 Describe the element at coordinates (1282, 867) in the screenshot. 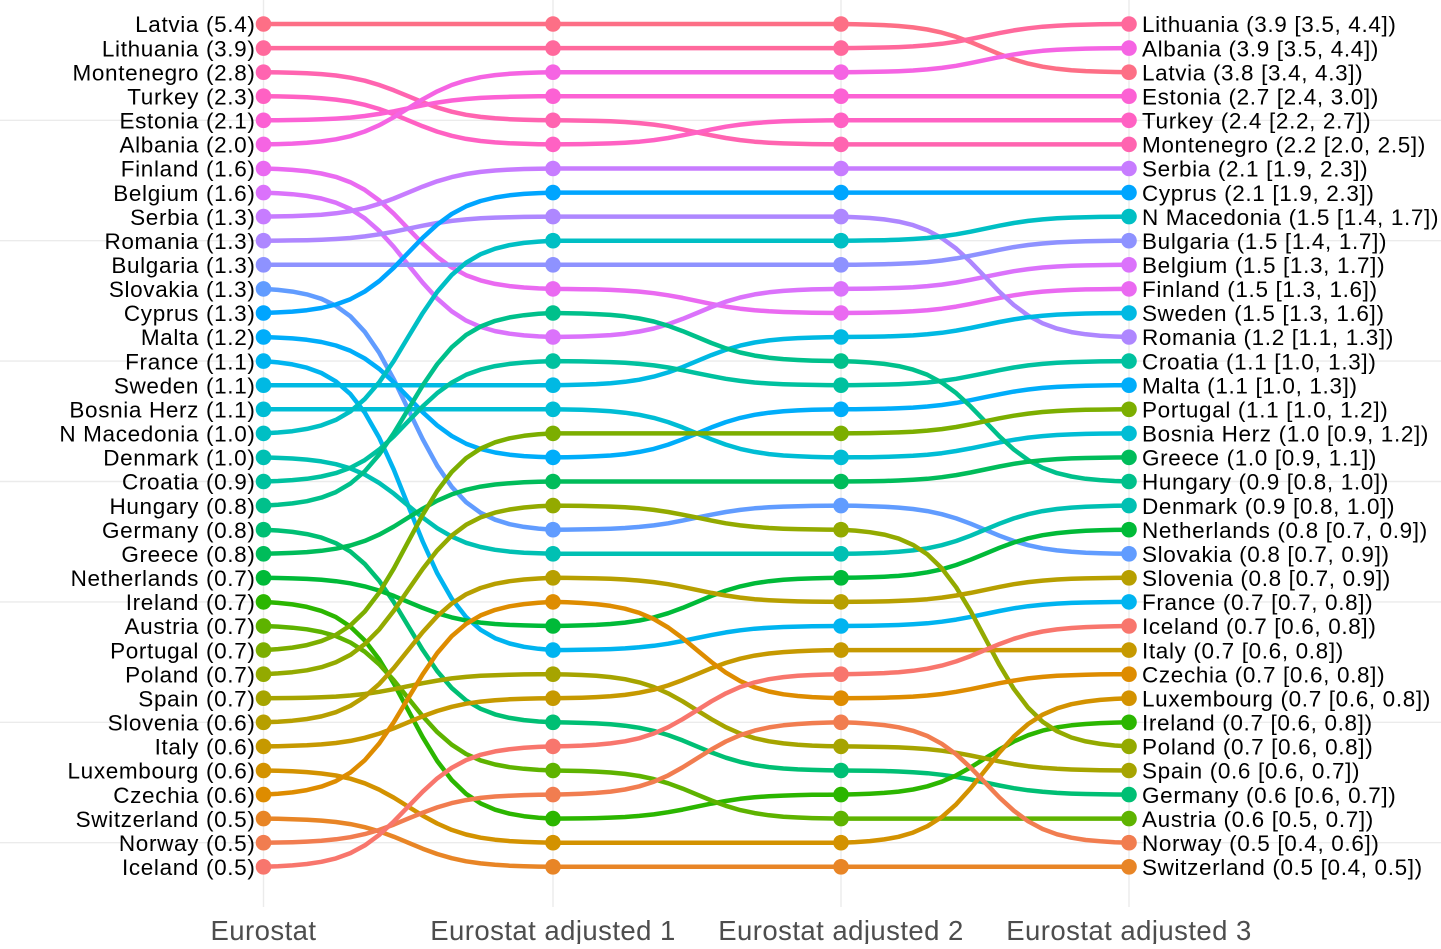

I see `svg-text: Switzerland (0.5 [0.4, 0.5])` at that location.